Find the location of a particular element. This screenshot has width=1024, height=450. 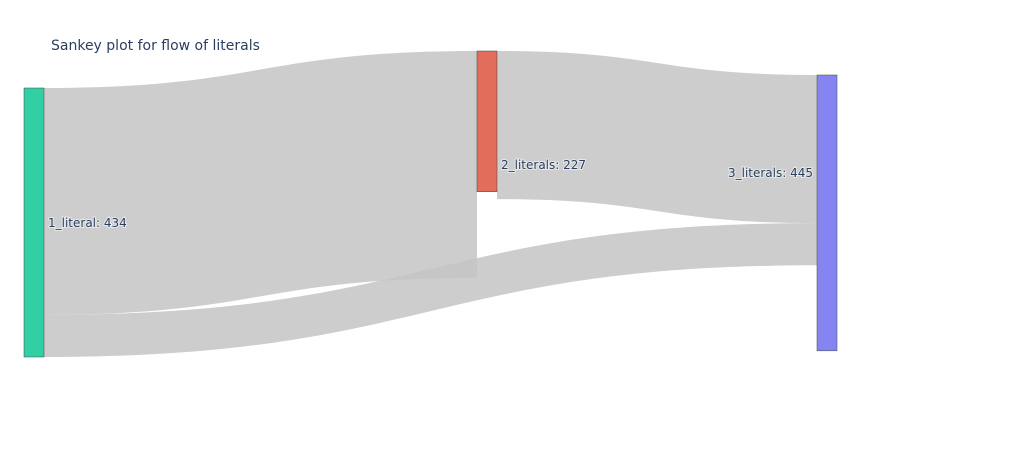

chart-title: Sankey plot for flow of literals is located at coordinates (155, 46).